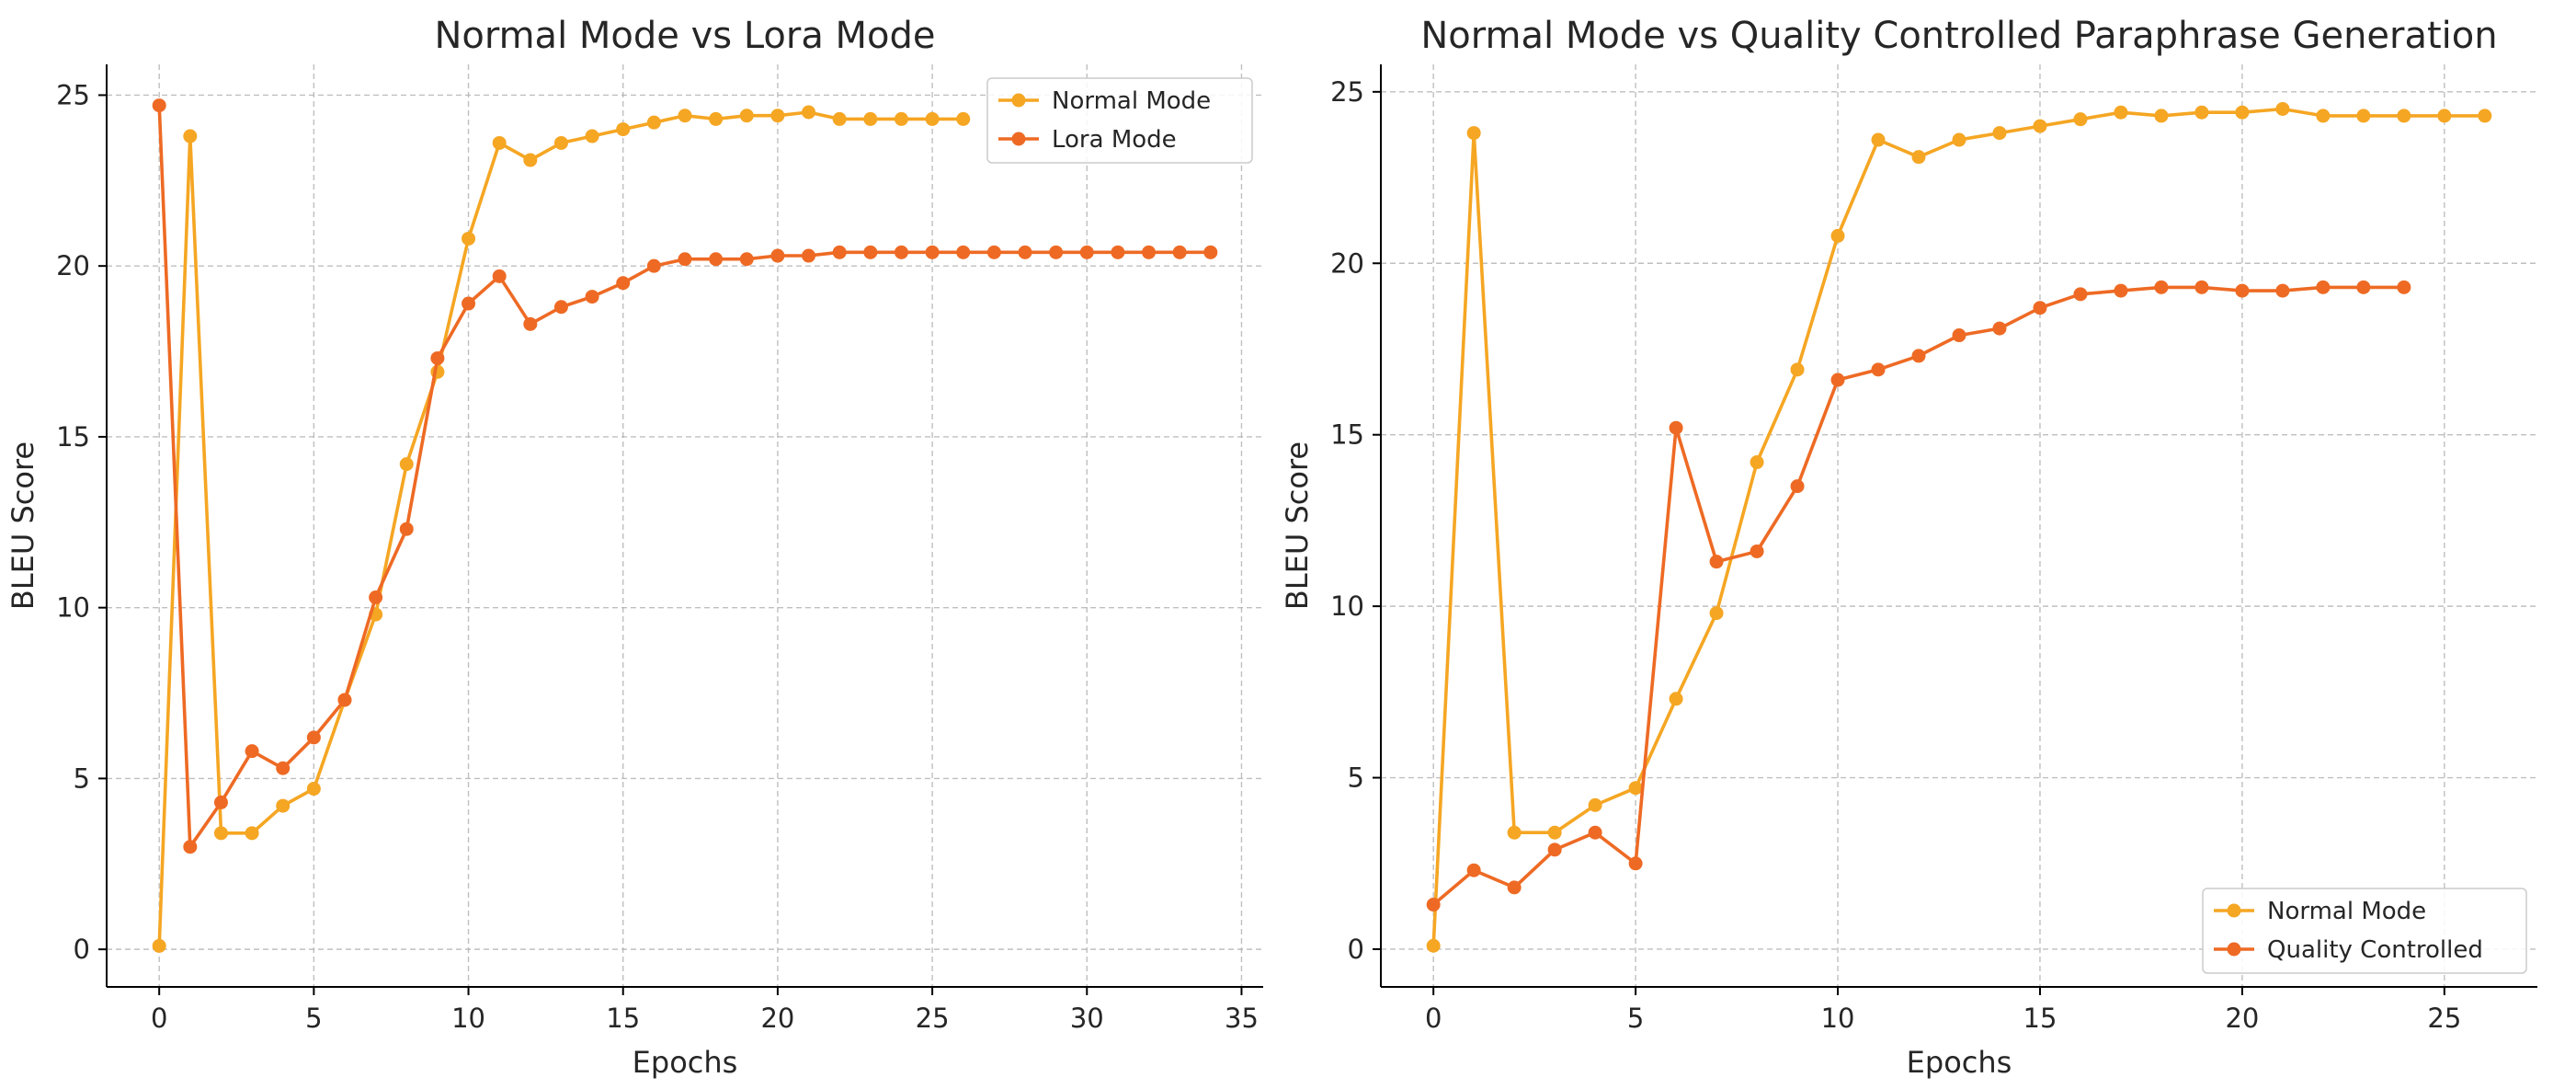 The image size is (2576, 1089). Describe the element at coordinates (73, 437) in the screenshot. I see `y-tick-label: 15` at that location.